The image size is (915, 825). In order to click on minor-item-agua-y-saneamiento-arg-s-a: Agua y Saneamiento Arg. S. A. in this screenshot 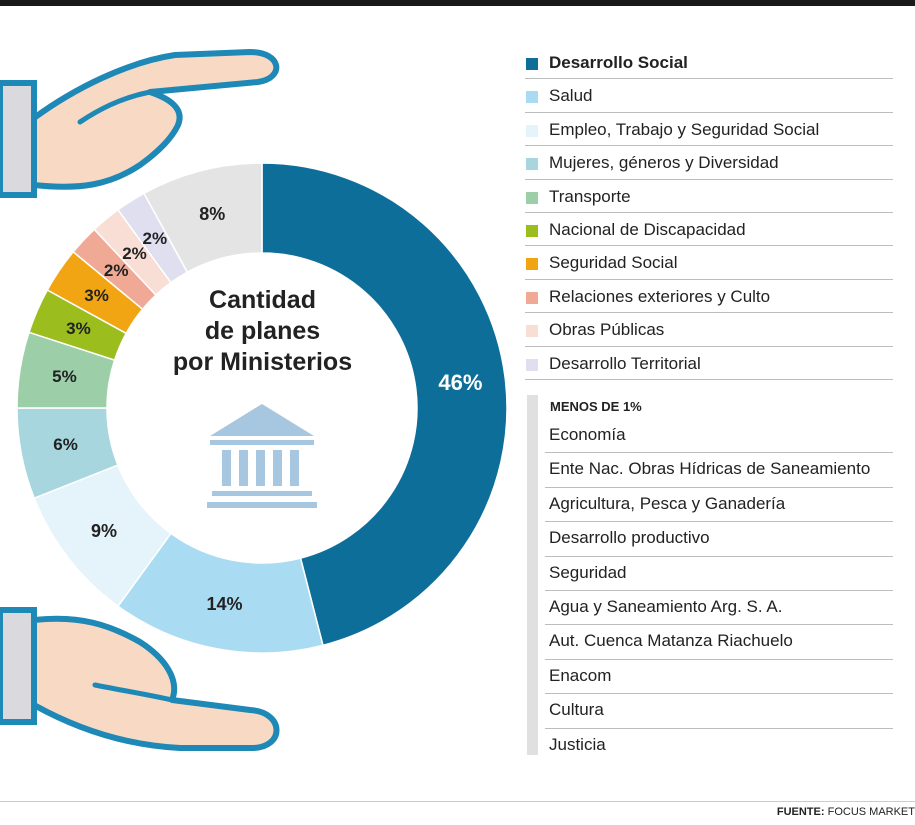, I will do `click(719, 608)`.